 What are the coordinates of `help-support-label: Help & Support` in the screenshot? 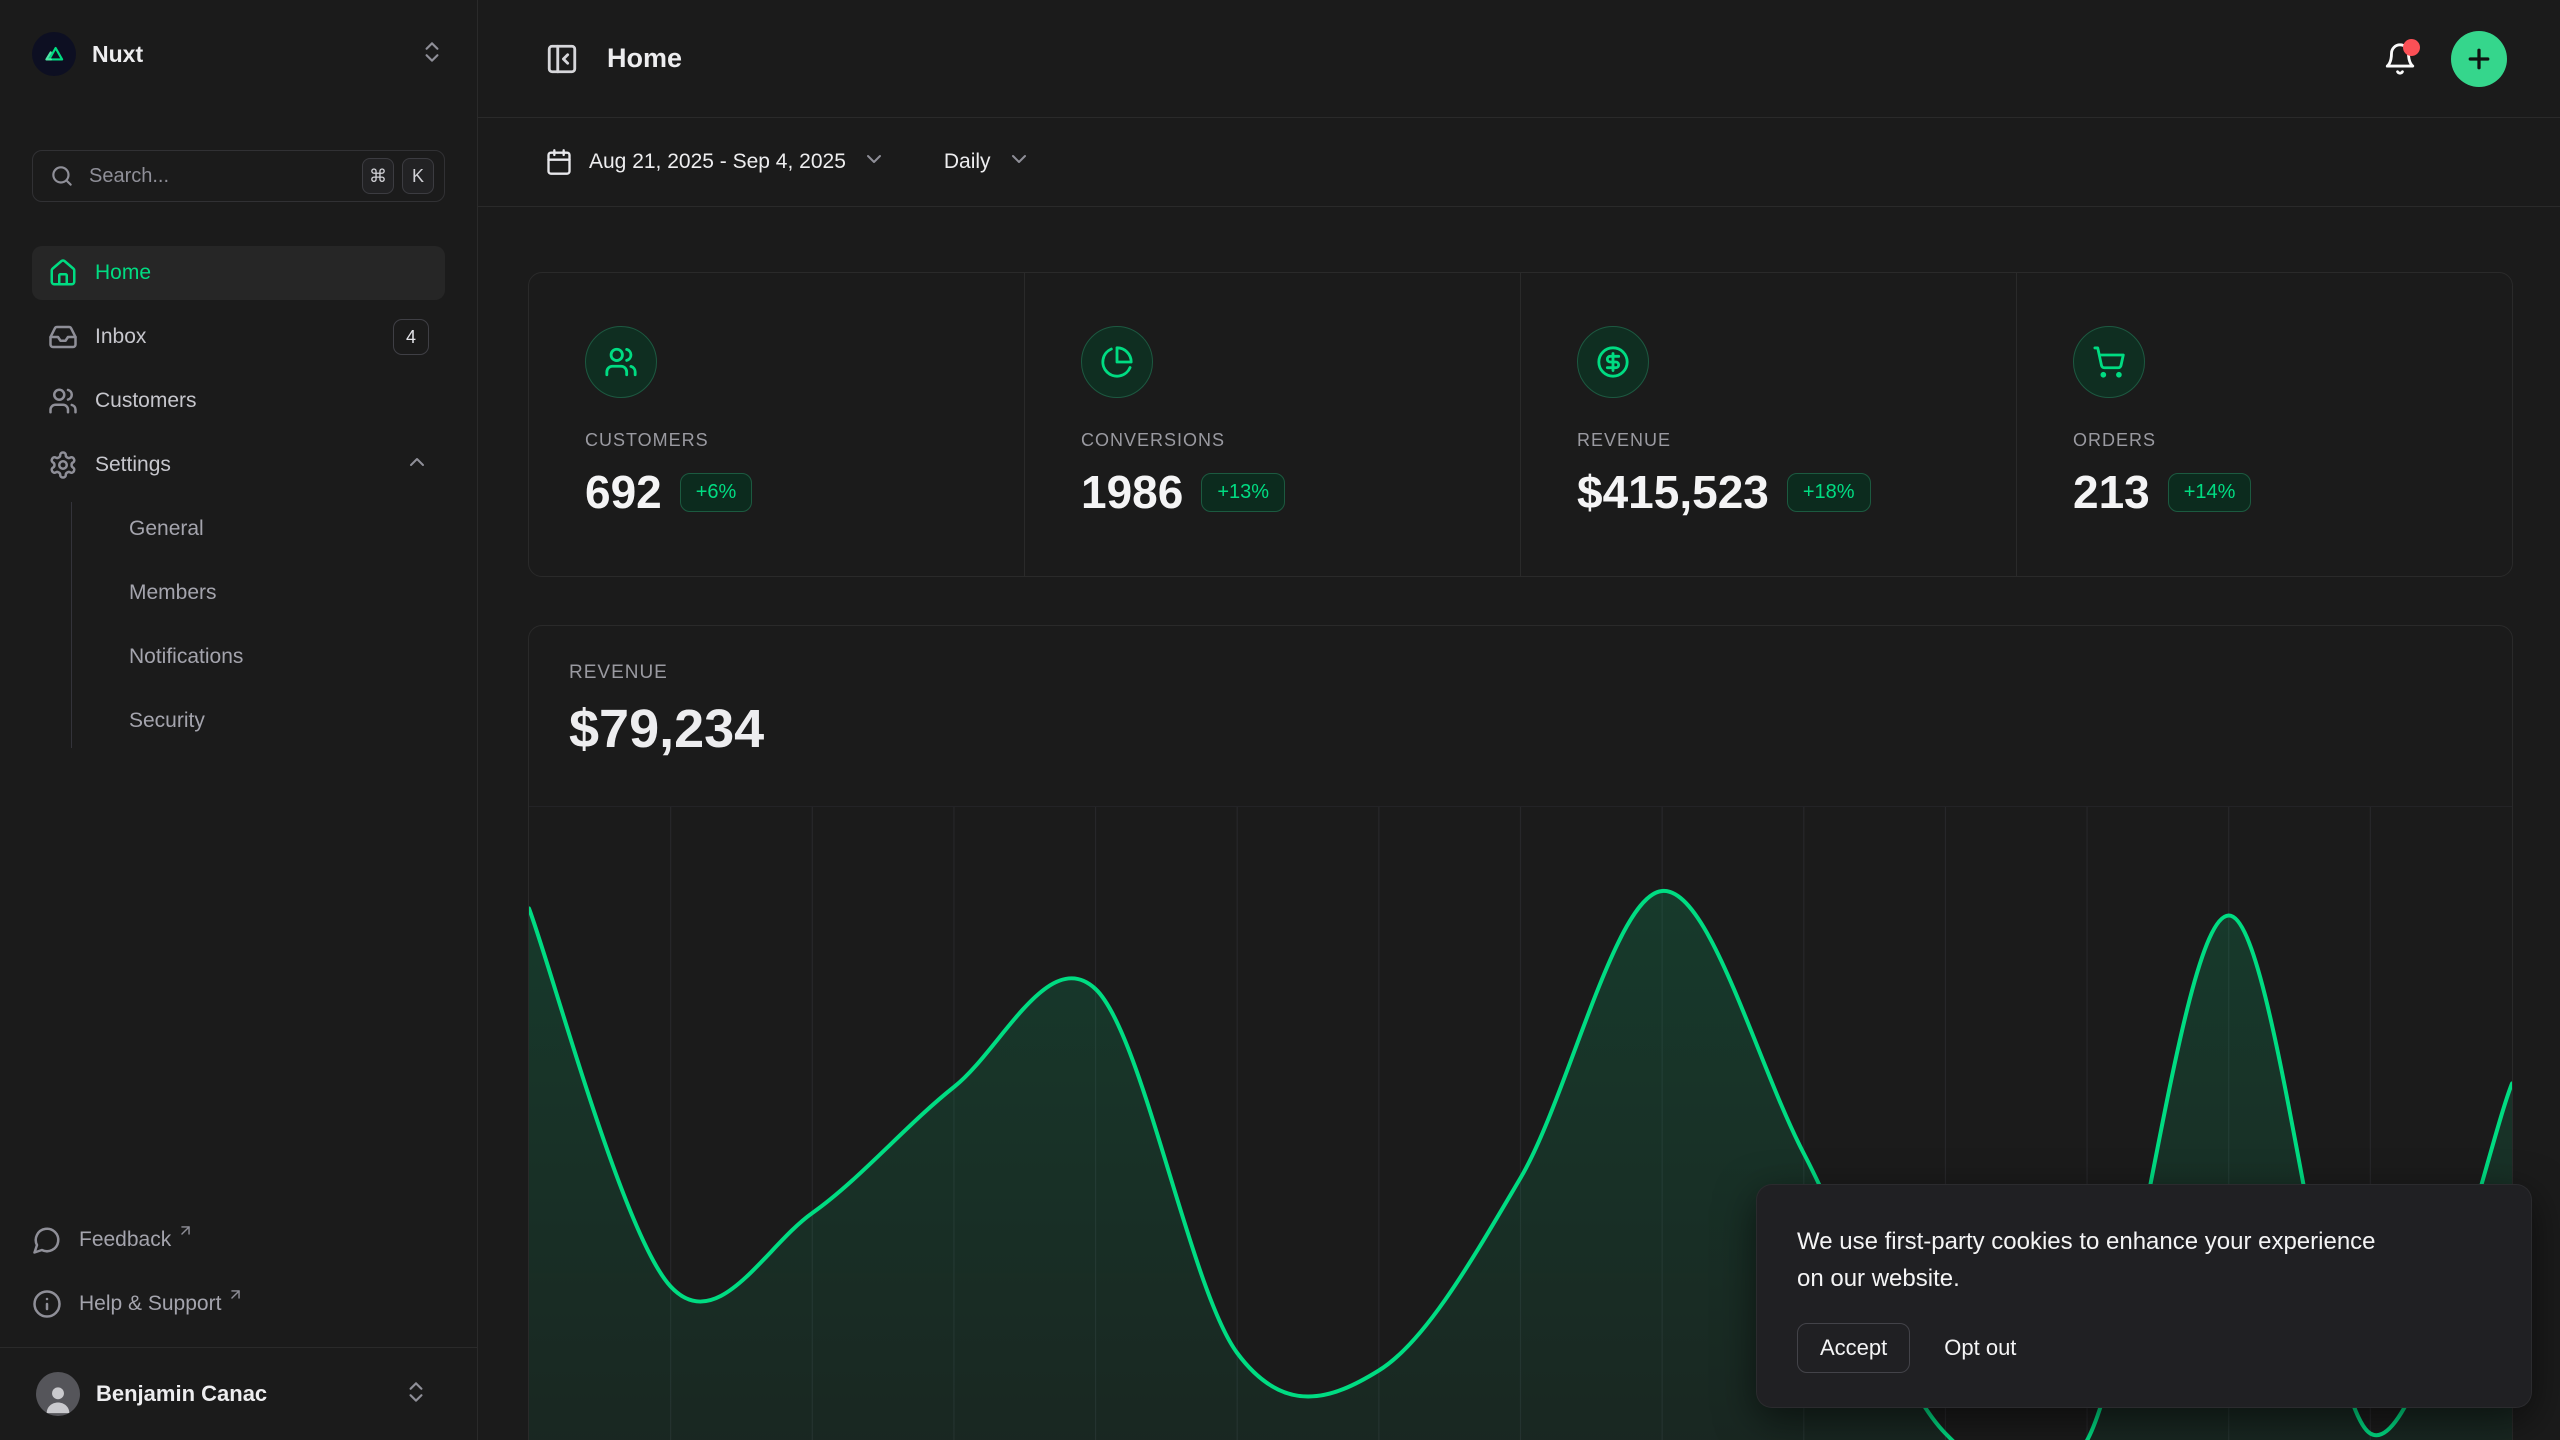 It's located at (150, 1303).